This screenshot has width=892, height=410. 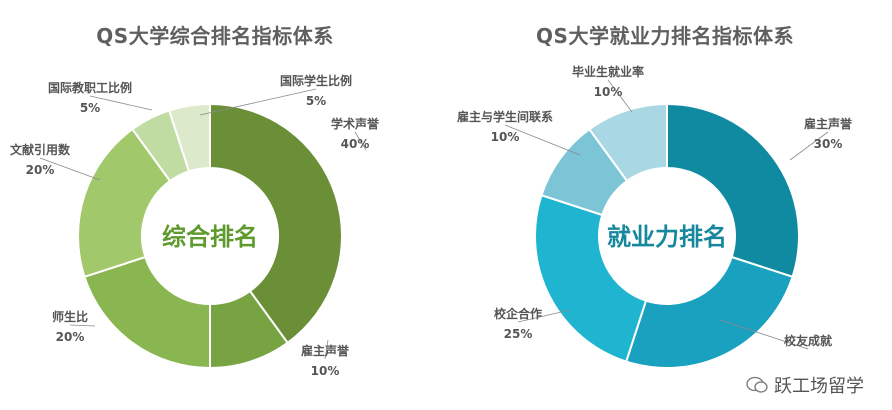 What do you see at coordinates (90, 108) in the screenshot?
I see `slice-value-0-4: 5%` at bounding box center [90, 108].